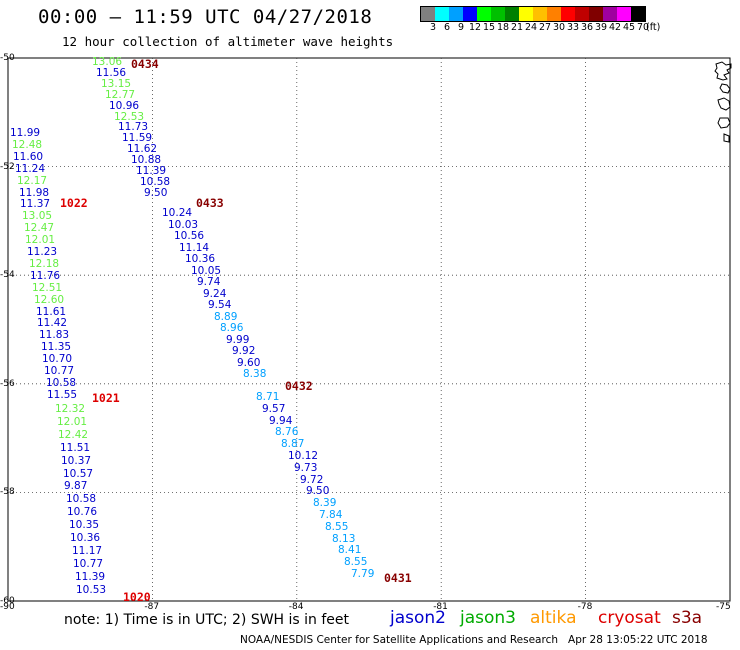 This screenshot has width=740, height=650. Describe the element at coordinates (177, 213) in the screenshot. I see `wave-height-value: 10.24` at that location.